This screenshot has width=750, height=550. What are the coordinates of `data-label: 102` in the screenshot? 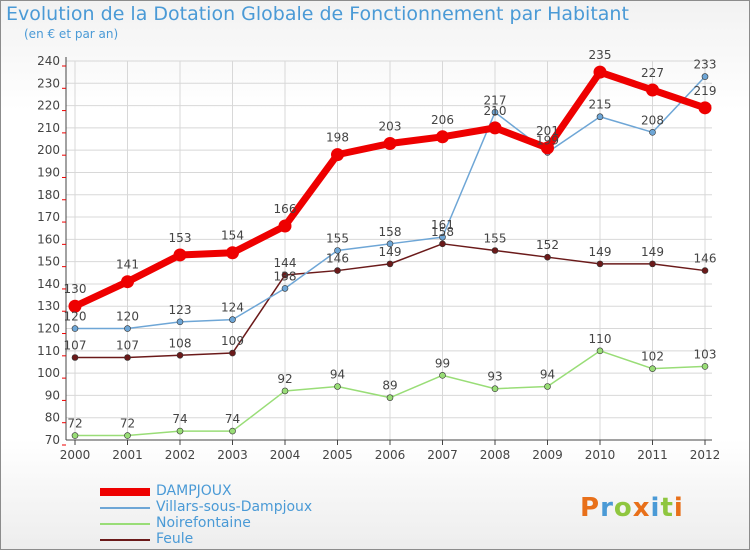 It's located at (652, 357).